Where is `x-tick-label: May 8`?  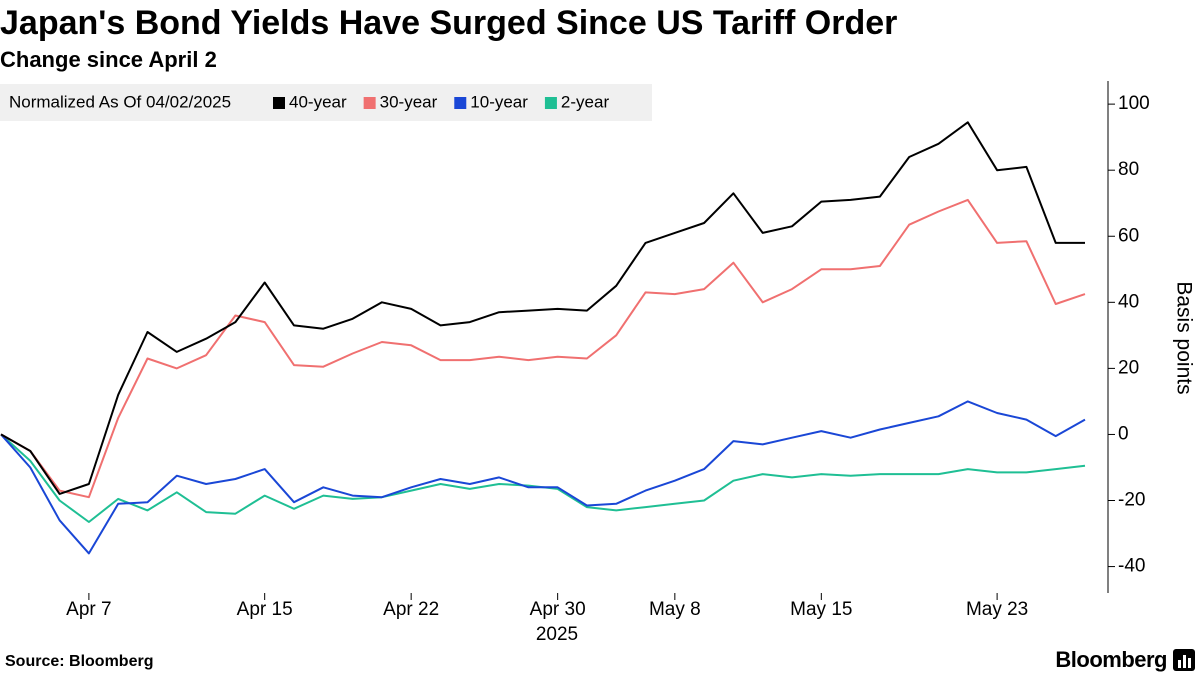
x-tick-label: May 8 is located at coordinates (675, 609).